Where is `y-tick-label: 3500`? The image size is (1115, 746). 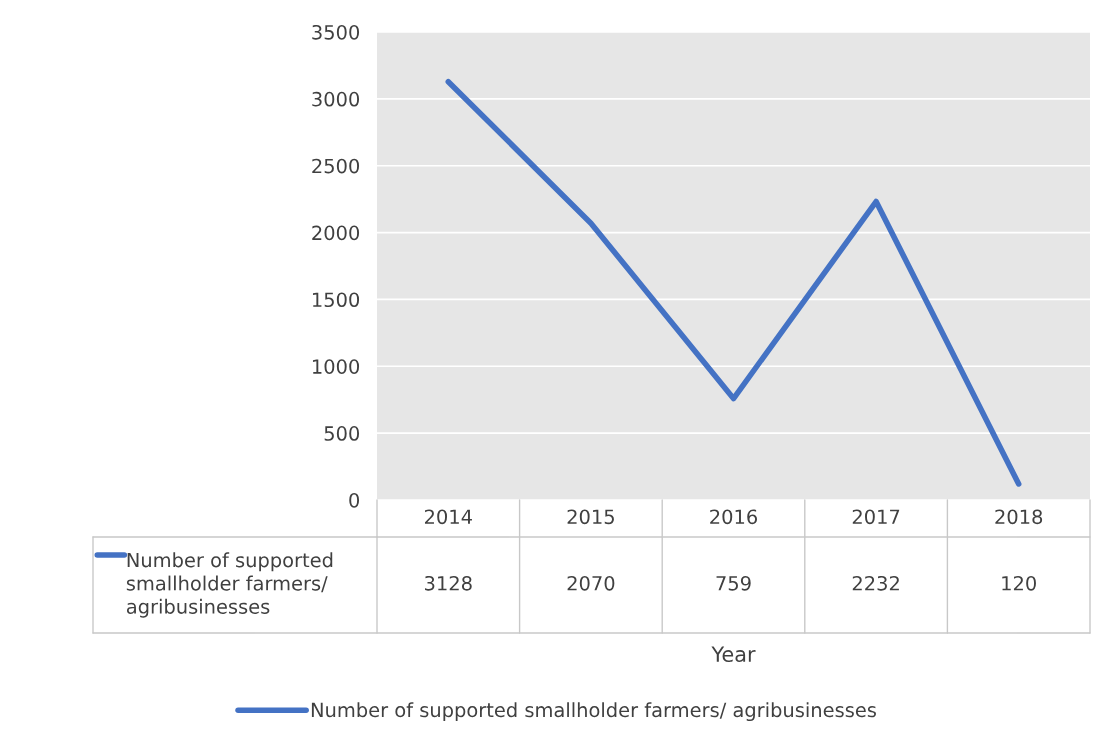 y-tick-label: 3500 is located at coordinates (336, 32).